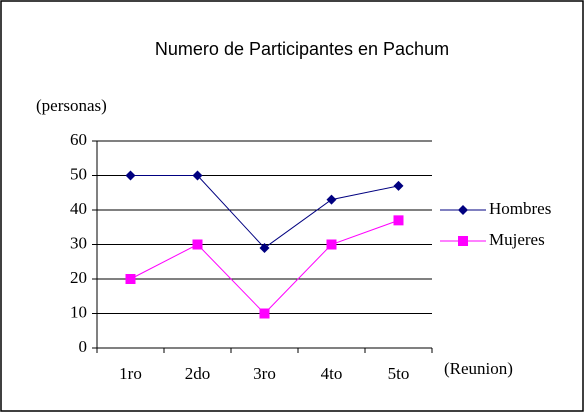  Describe the element at coordinates (495, 224) in the screenshot. I see `legend: Hombres Mujeres` at that location.